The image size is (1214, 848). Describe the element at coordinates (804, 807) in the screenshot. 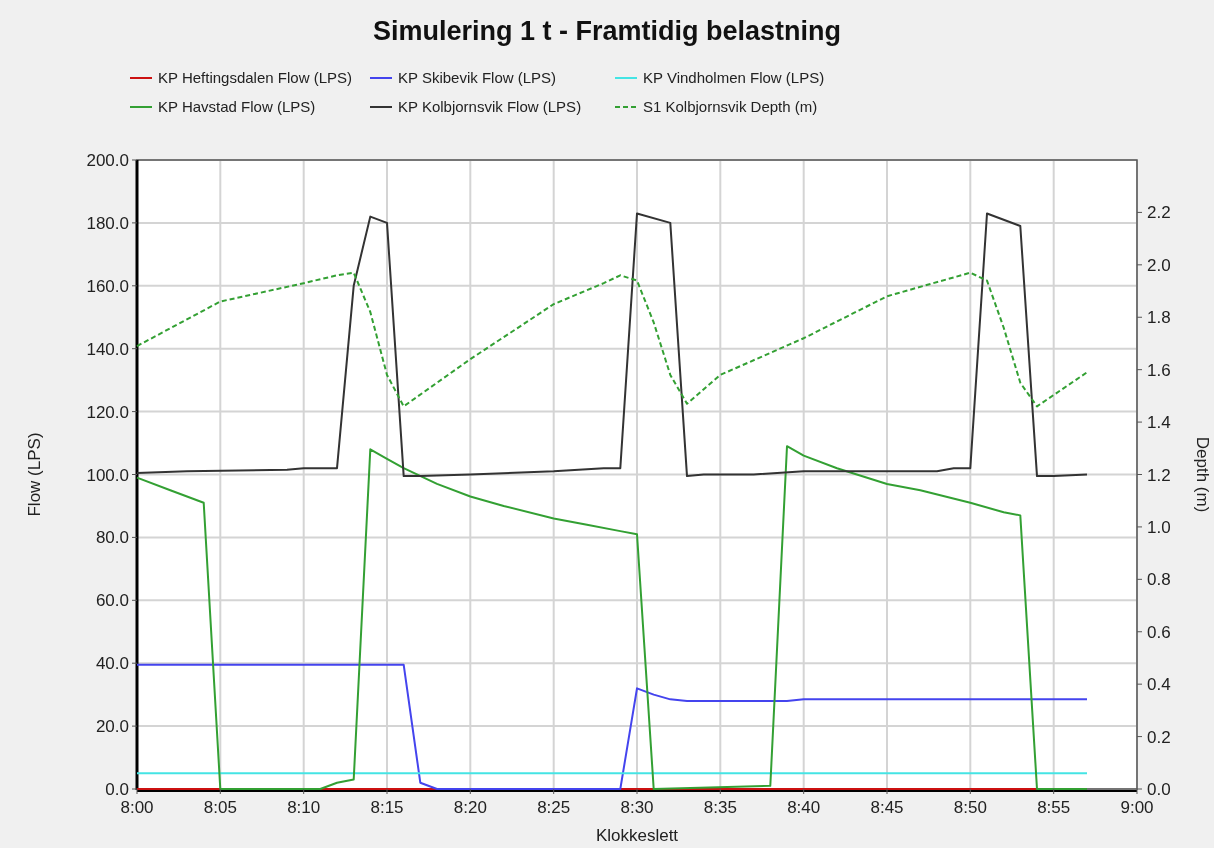

I see `x-tick-label: 8:40` at that location.